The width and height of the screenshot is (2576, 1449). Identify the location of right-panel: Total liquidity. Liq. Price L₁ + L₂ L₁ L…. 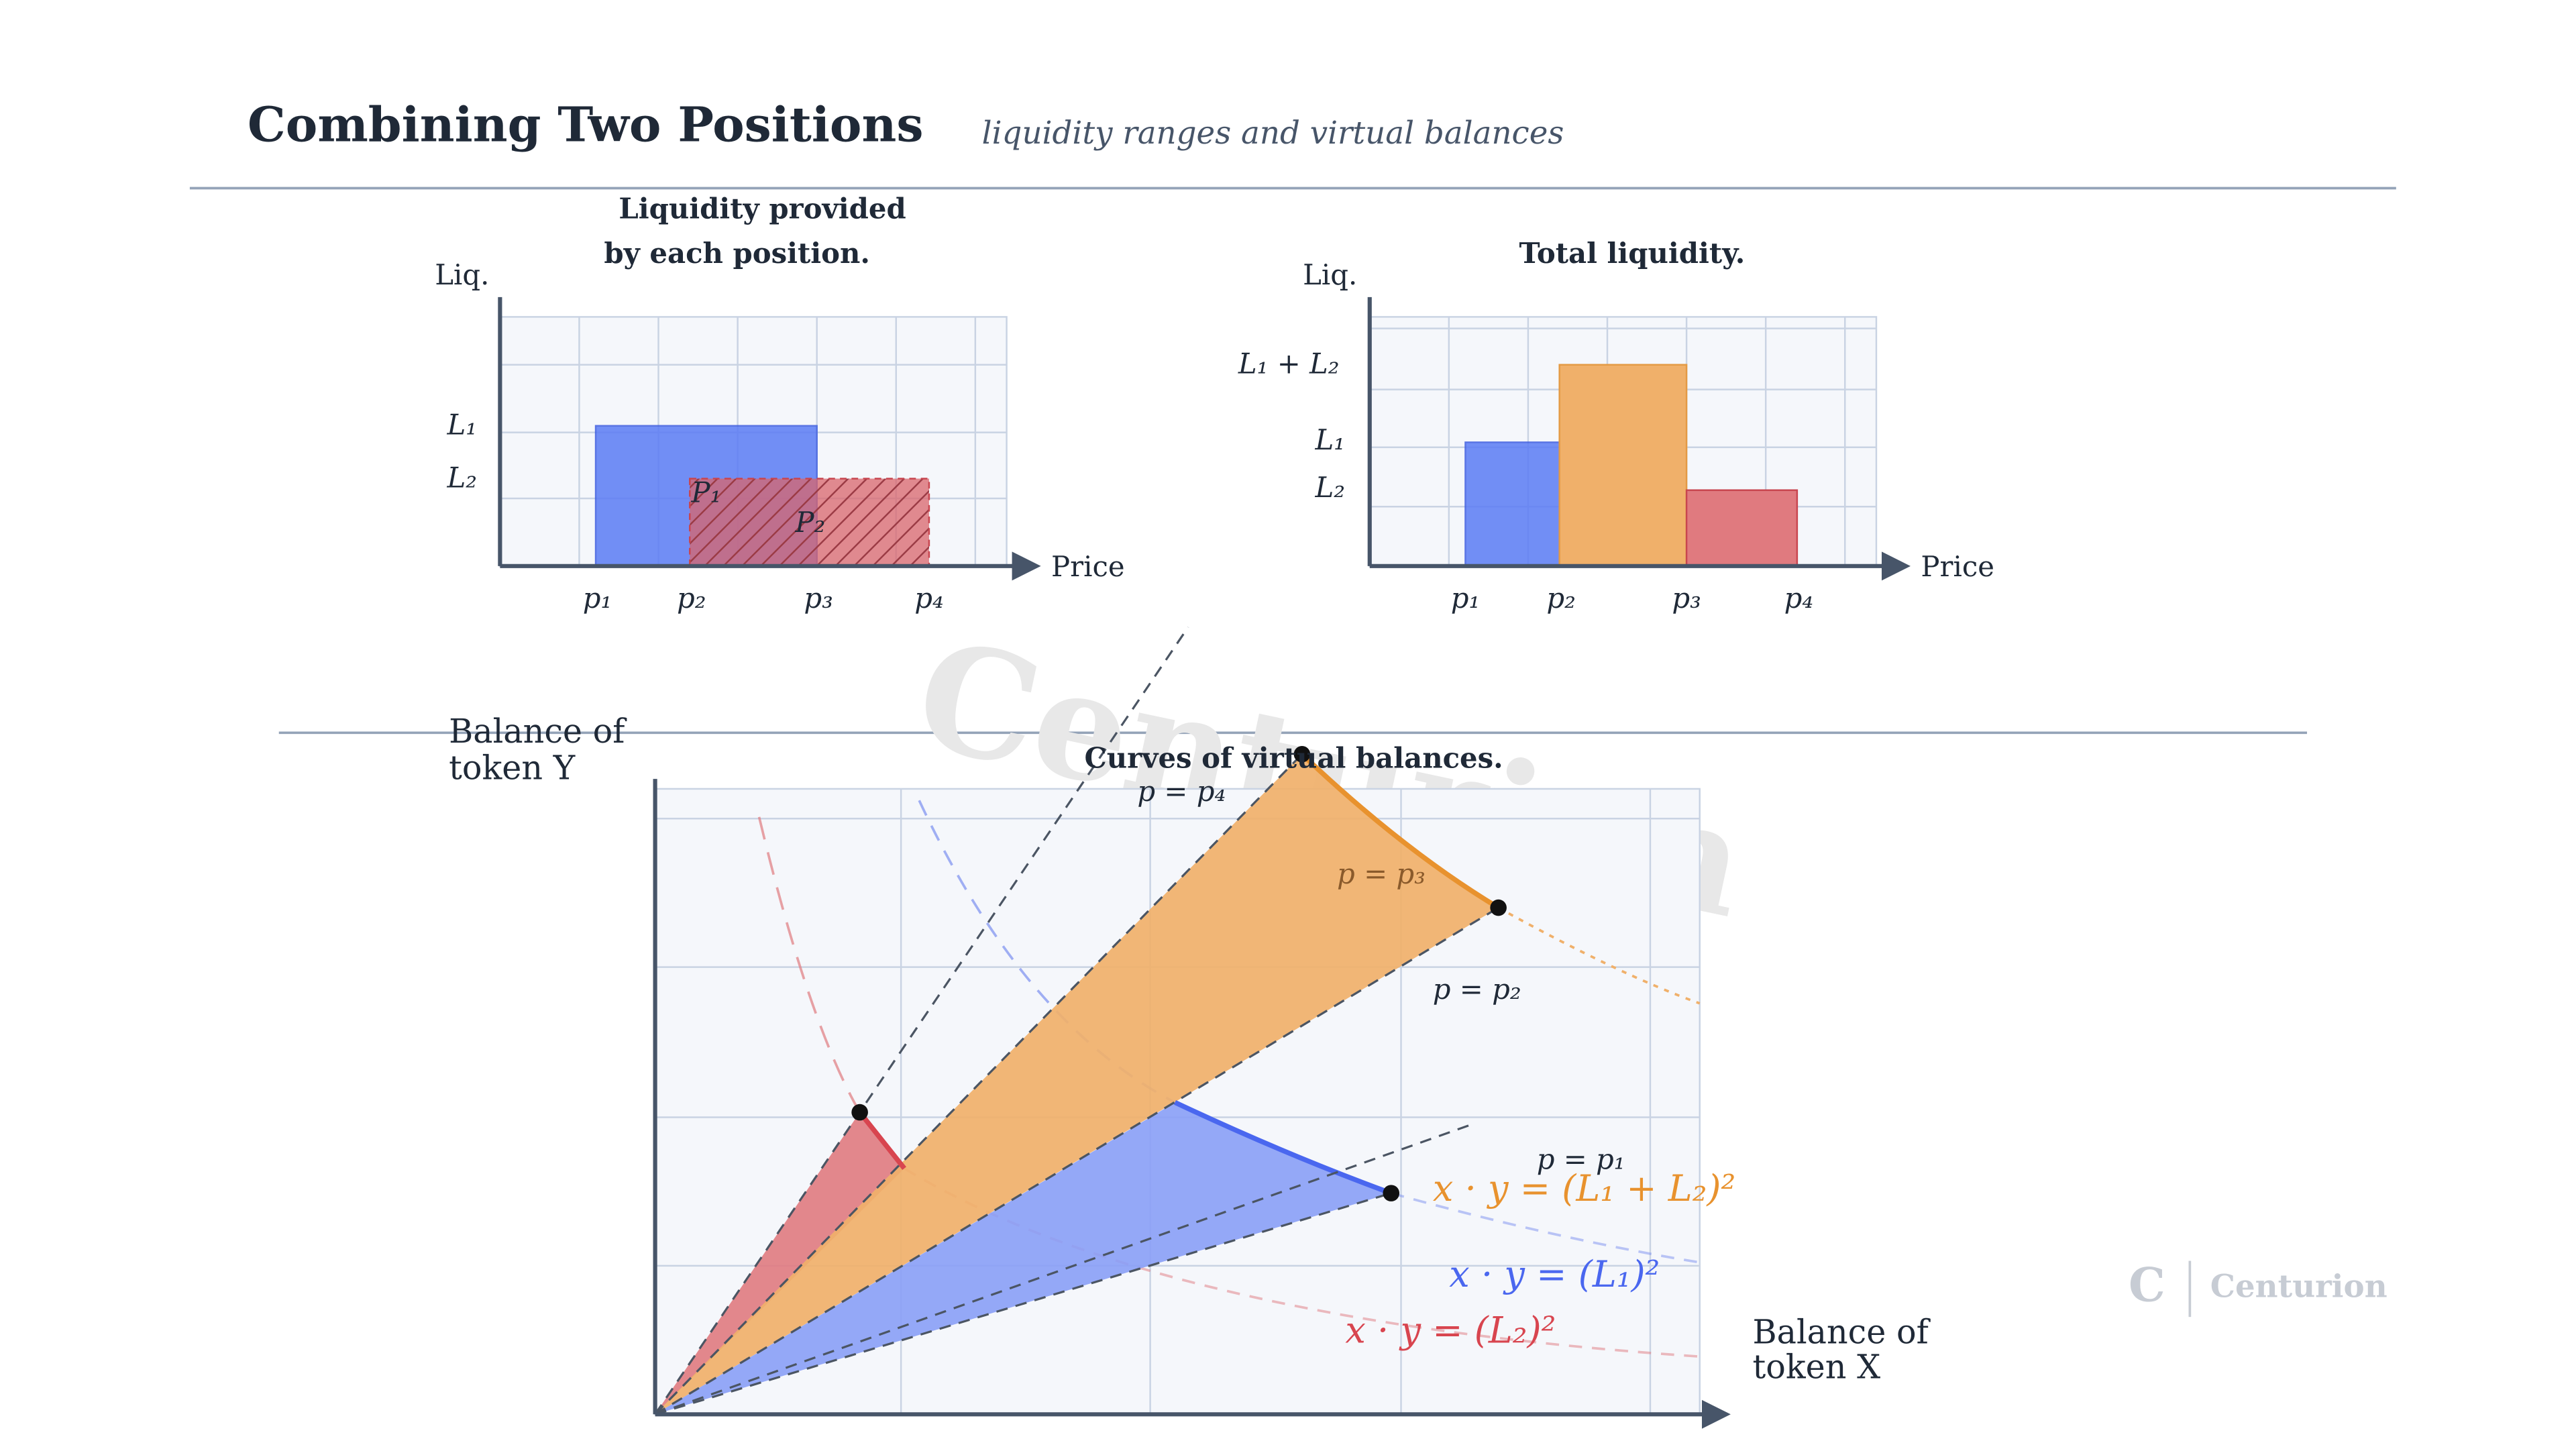
(1616, 425).